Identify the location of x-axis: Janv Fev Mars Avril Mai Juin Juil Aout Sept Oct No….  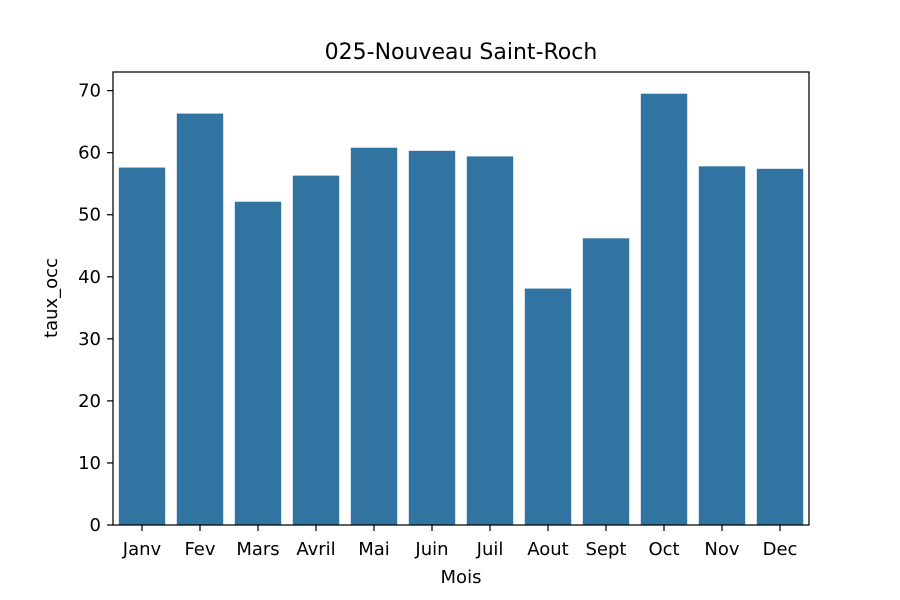
(460, 542).